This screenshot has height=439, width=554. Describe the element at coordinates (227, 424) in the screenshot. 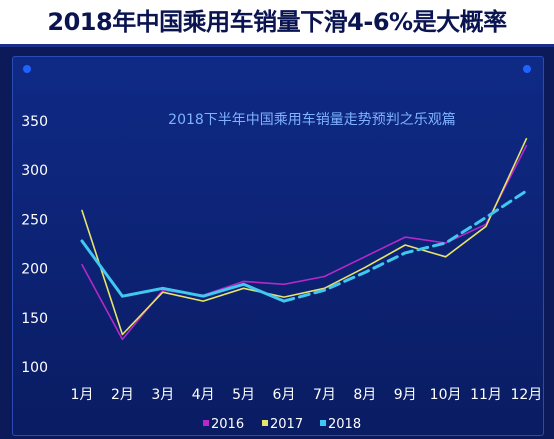

I see `legend-label-2016: 2016` at that location.